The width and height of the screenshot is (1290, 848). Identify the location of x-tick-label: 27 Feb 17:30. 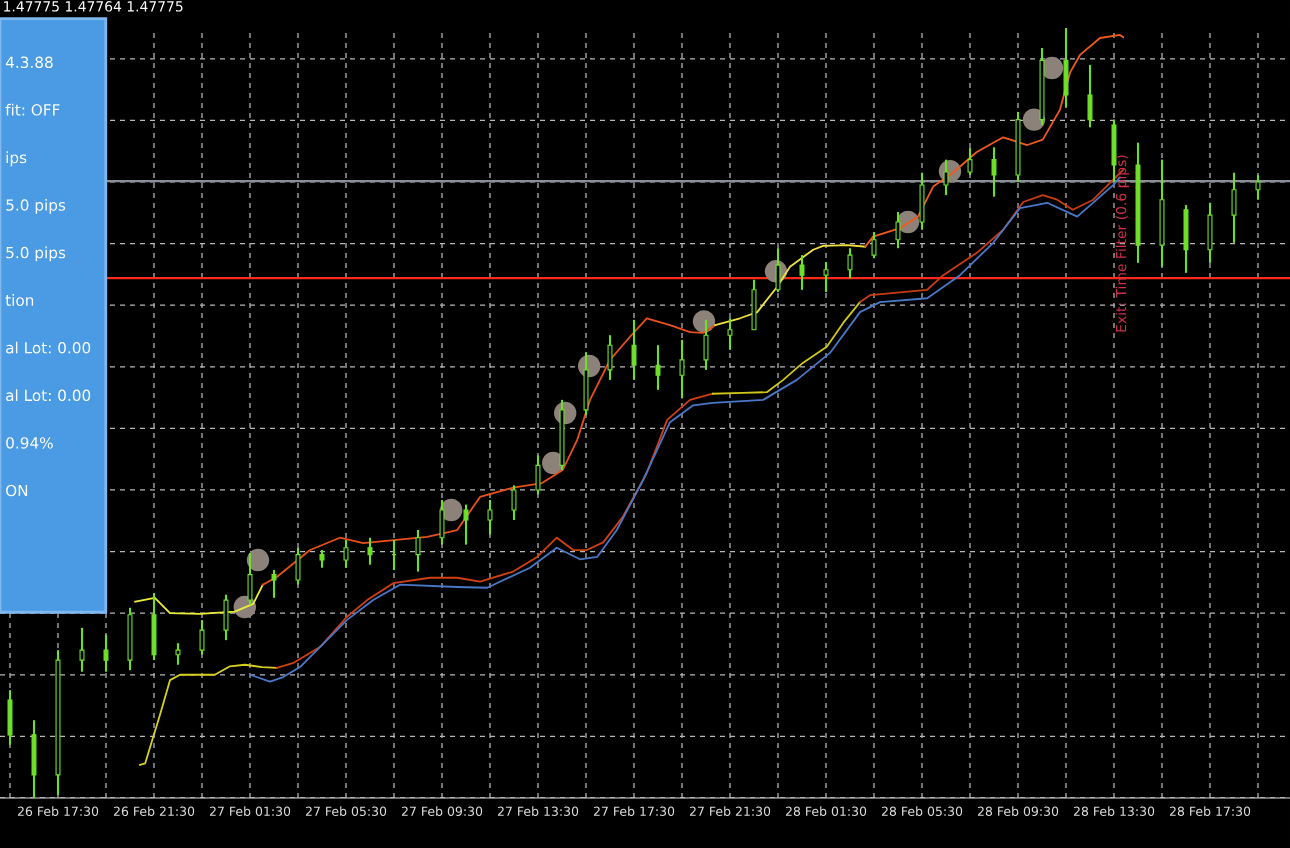
(634, 811).